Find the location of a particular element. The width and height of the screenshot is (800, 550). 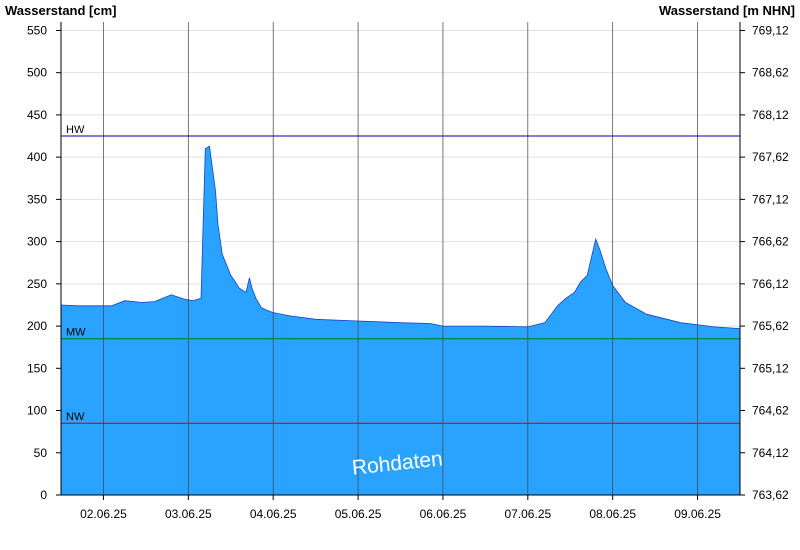

tick-label-left: 350 is located at coordinates (37, 199).